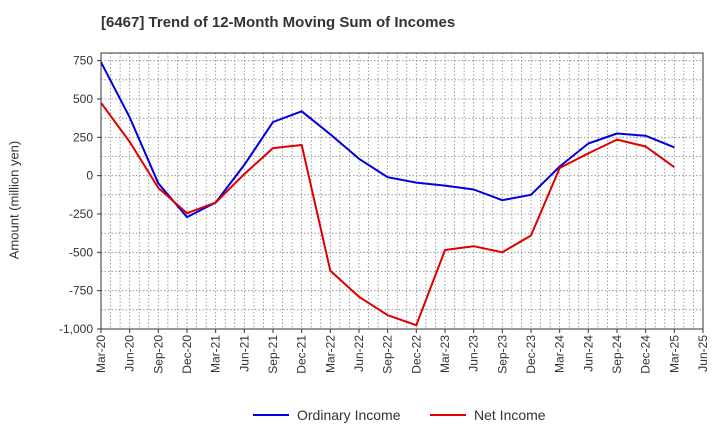  Describe the element at coordinates (216, 354) in the screenshot. I see `x-tick-label: Mar-21` at that location.